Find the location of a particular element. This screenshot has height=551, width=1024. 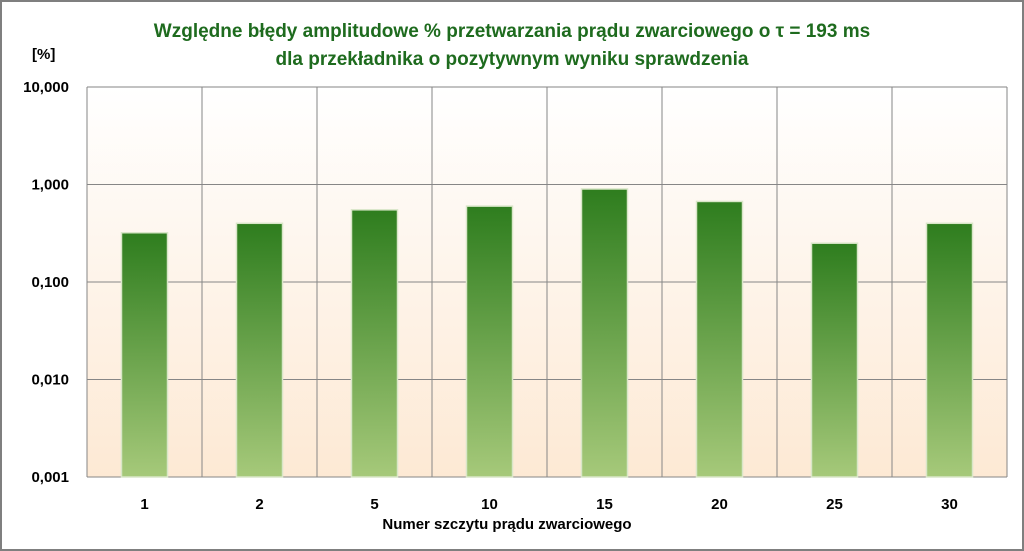

x-tick-label: 1 is located at coordinates (144, 504).